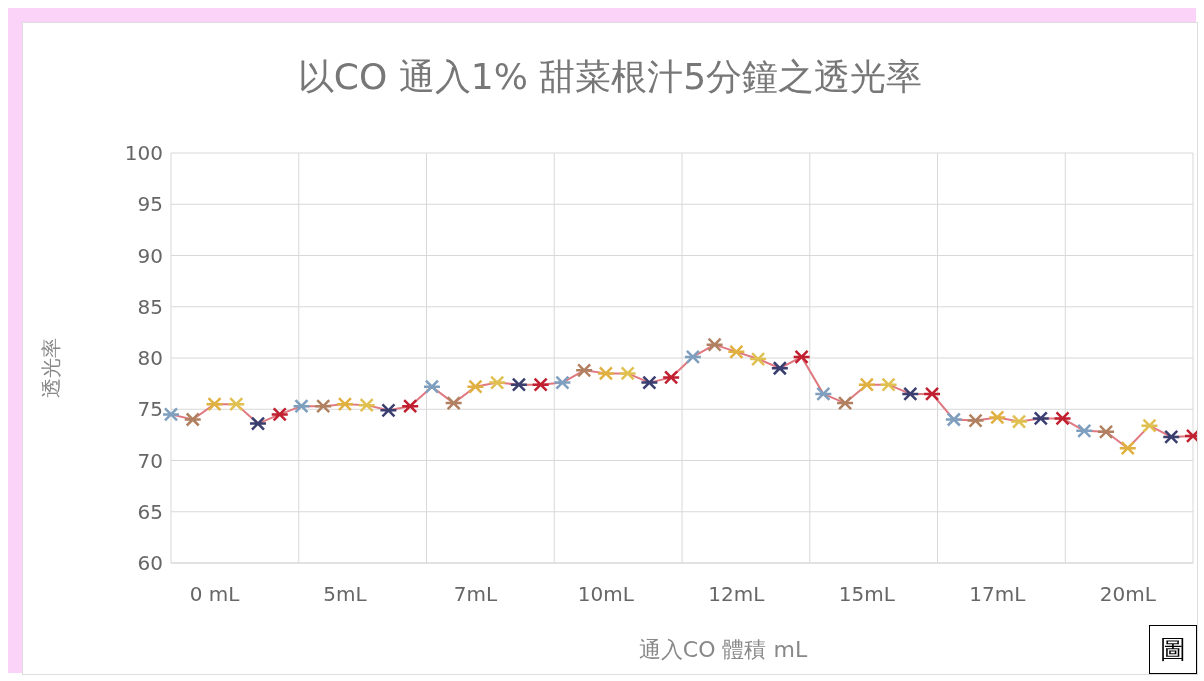  I want to click on y-tick-label: 90, so click(150, 255).